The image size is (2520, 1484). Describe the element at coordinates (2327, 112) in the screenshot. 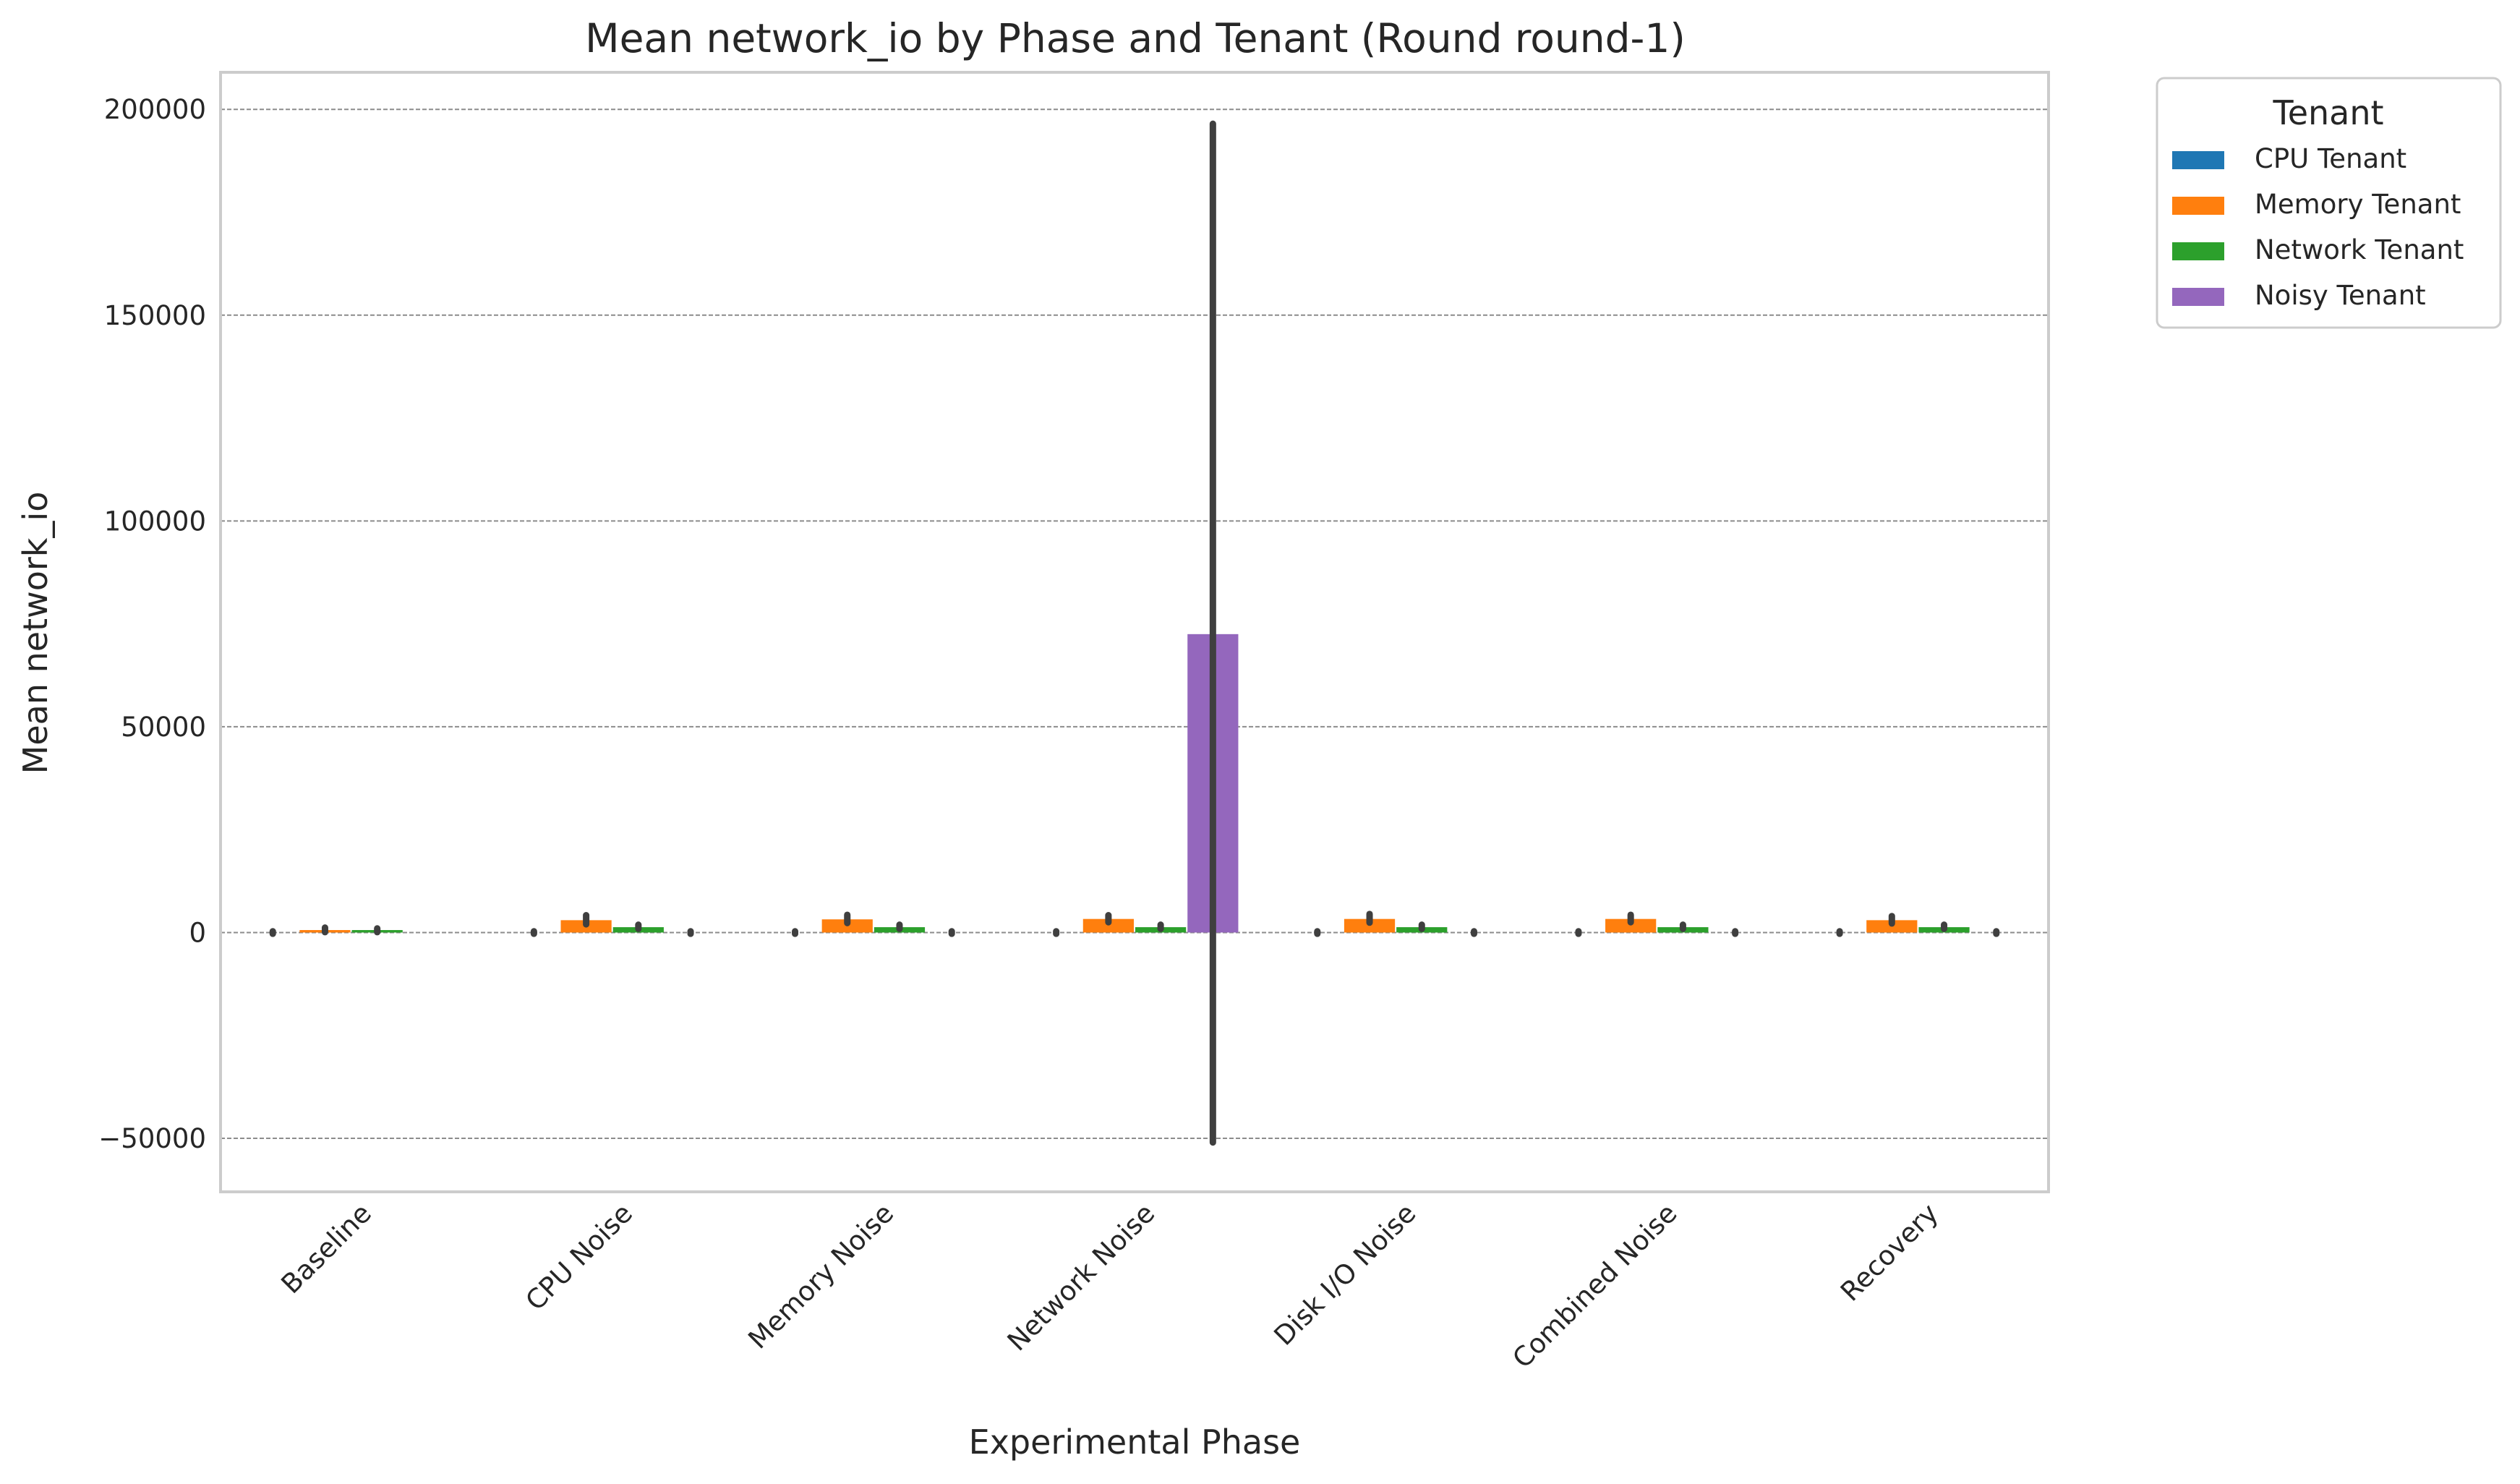

I see `legend-title: Tenant` at that location.